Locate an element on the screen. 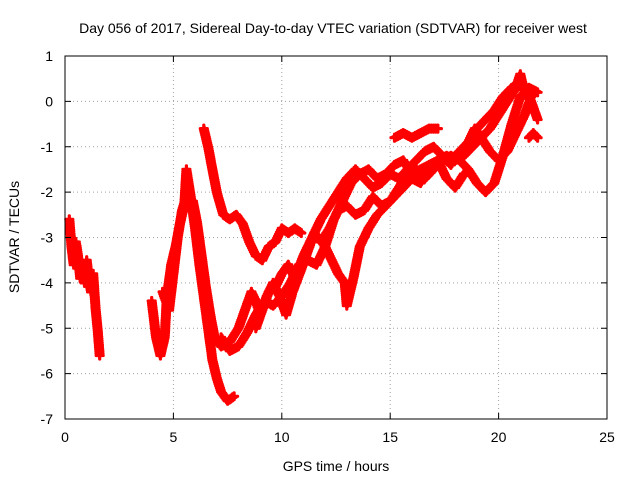 The image size is (640, 480). x-tick-label: 5 is located at coordinates (174, 437).